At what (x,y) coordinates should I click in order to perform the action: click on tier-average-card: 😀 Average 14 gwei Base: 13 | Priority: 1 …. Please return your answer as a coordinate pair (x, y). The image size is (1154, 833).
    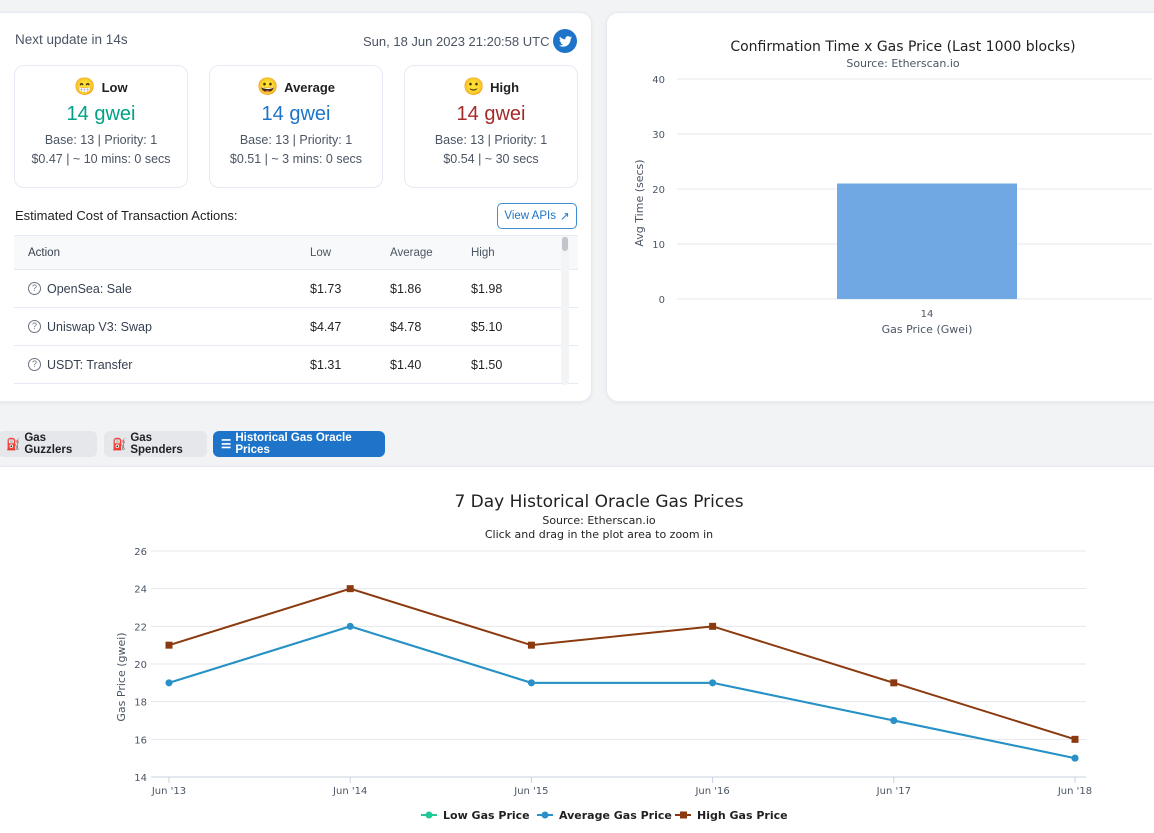
    Looking at the image, I should click on (296, 126).